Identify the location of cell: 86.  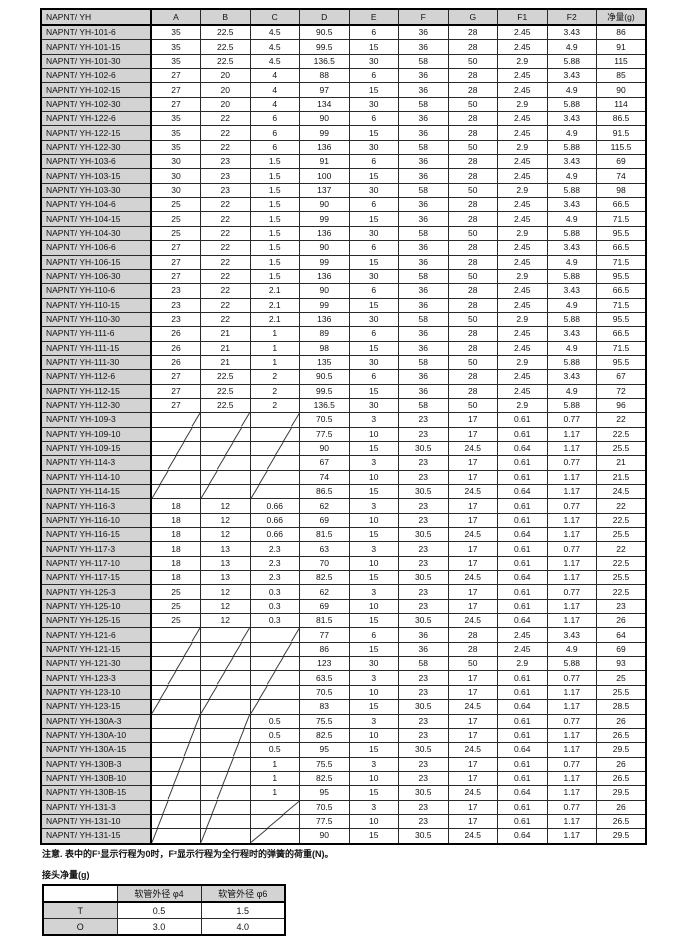
(324, 649).